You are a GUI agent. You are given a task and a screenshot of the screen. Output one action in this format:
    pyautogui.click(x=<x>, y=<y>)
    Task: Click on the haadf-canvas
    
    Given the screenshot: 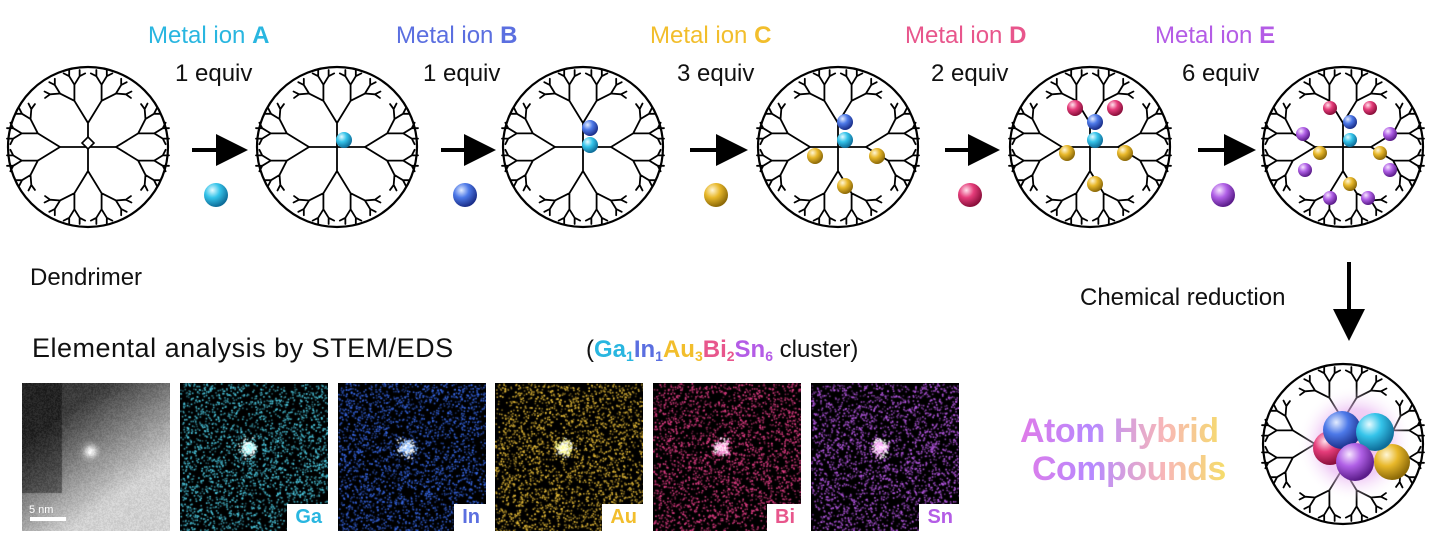 What is the action you would take?
    pyautogui.click(x=96, y=457)
    